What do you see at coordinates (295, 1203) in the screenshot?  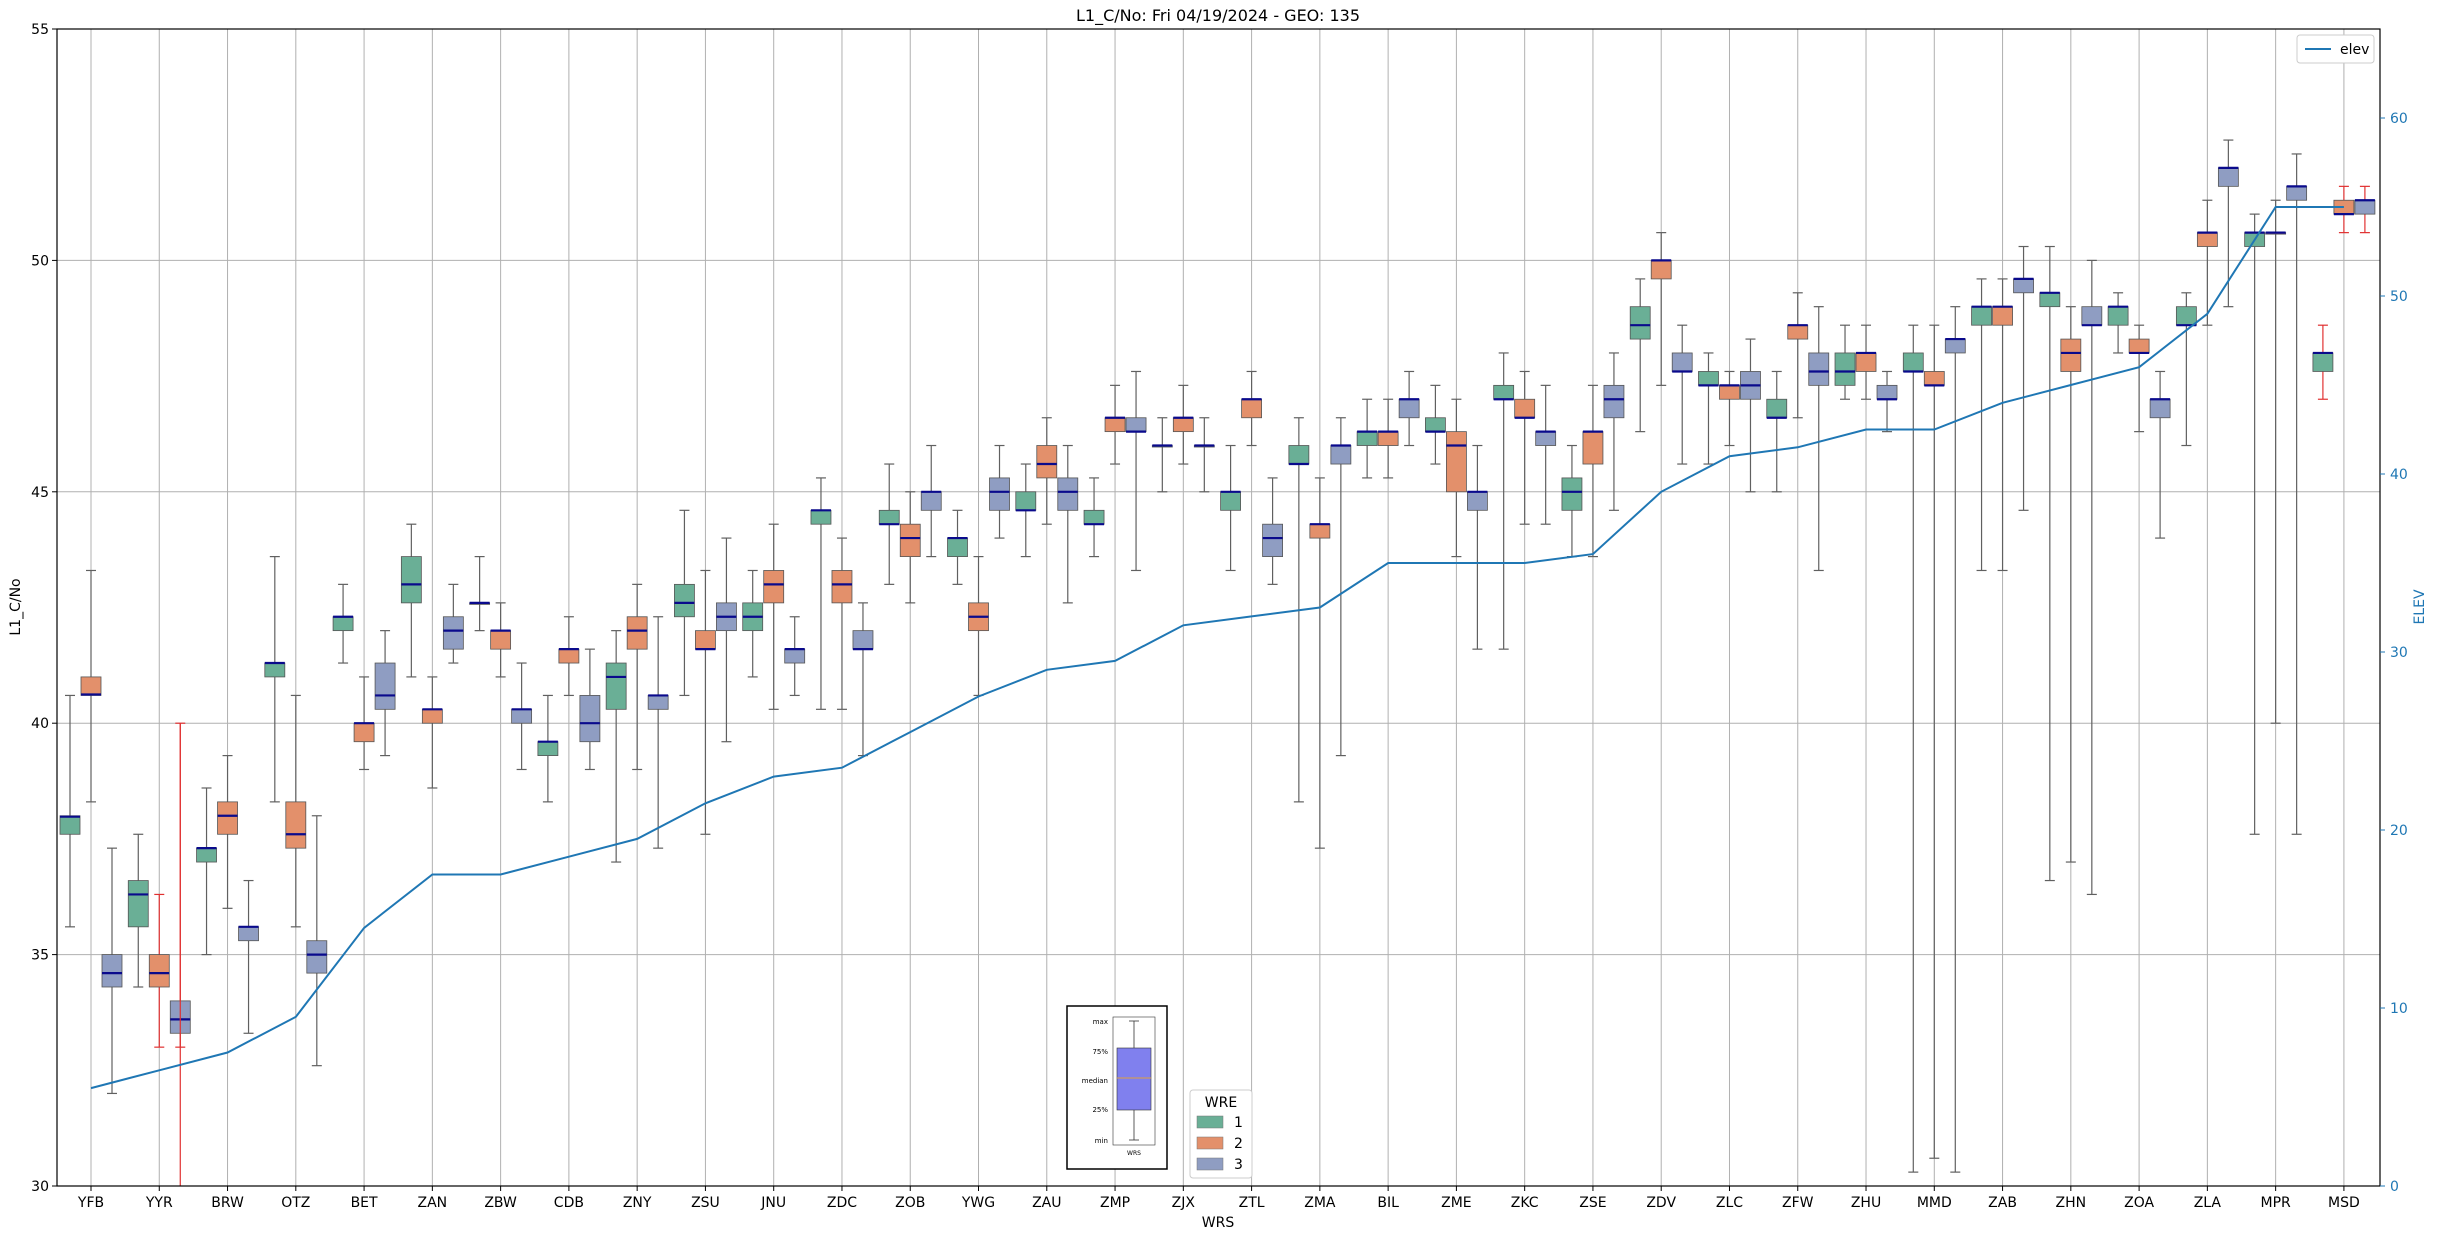 I see `x-tick-label: OTZ` at bounding box center [295, 1203].